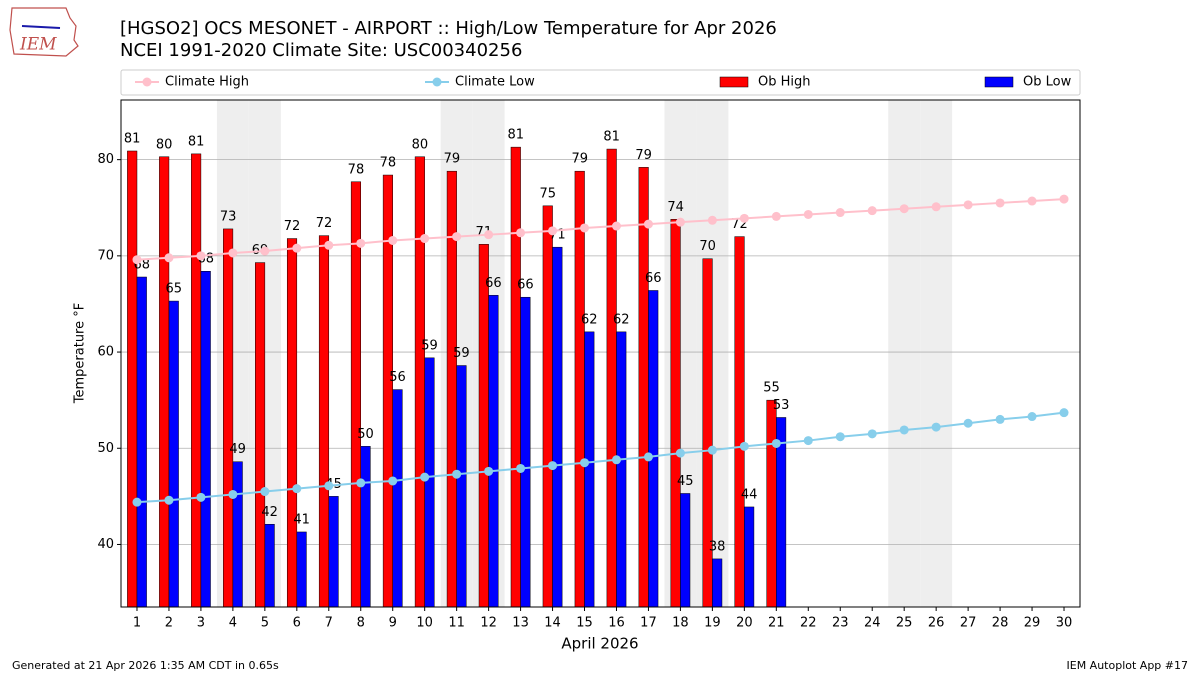 The image size is (1200, 675). What do you see at coordinates (429, 345) in the screenshot?
I see `data-label: 59` at bounding box center [429, 345].